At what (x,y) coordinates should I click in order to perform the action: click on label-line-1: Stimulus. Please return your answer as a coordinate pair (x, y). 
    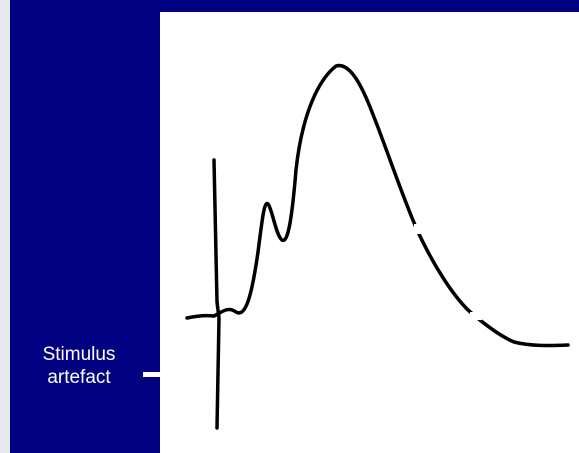
    Looking at the image, I should click on (79, 354).